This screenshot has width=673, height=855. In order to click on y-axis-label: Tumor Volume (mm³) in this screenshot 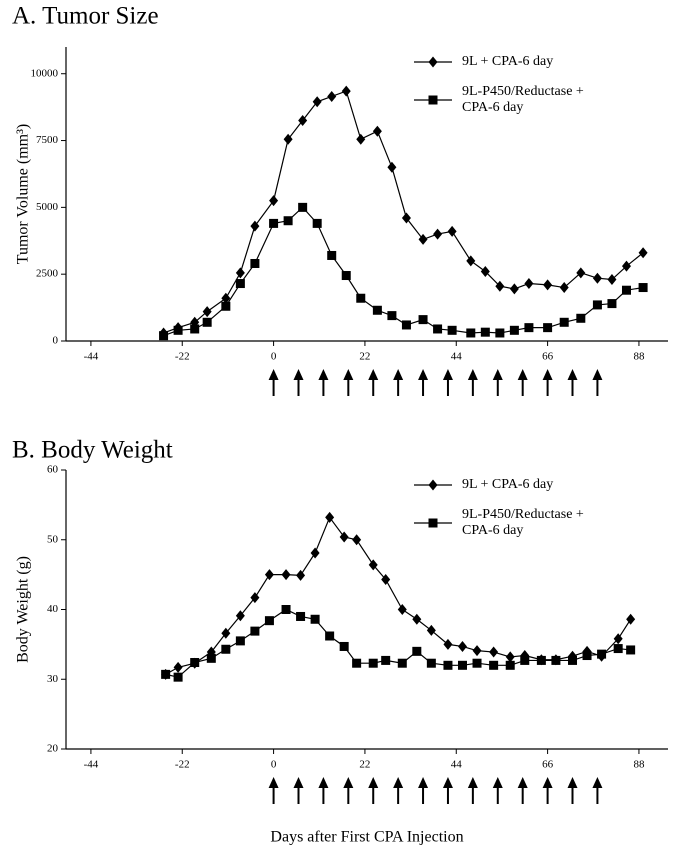, I will do `click(23, 194)`.